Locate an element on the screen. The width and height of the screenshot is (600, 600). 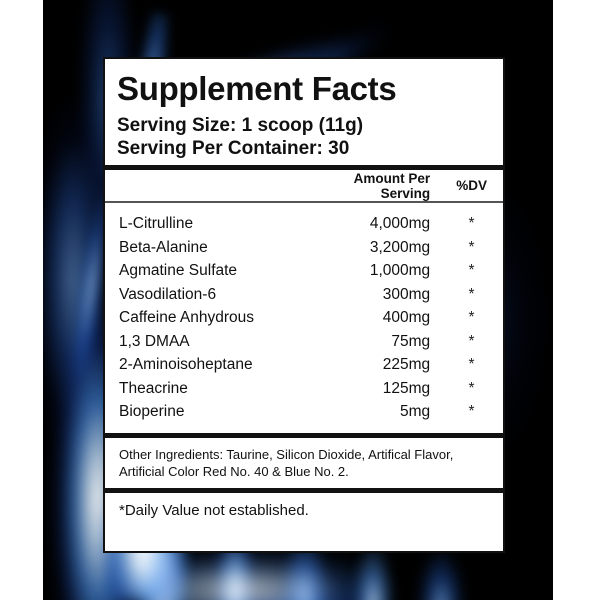
ingredient-amount: 5mg is located at coordinates (415, 412).